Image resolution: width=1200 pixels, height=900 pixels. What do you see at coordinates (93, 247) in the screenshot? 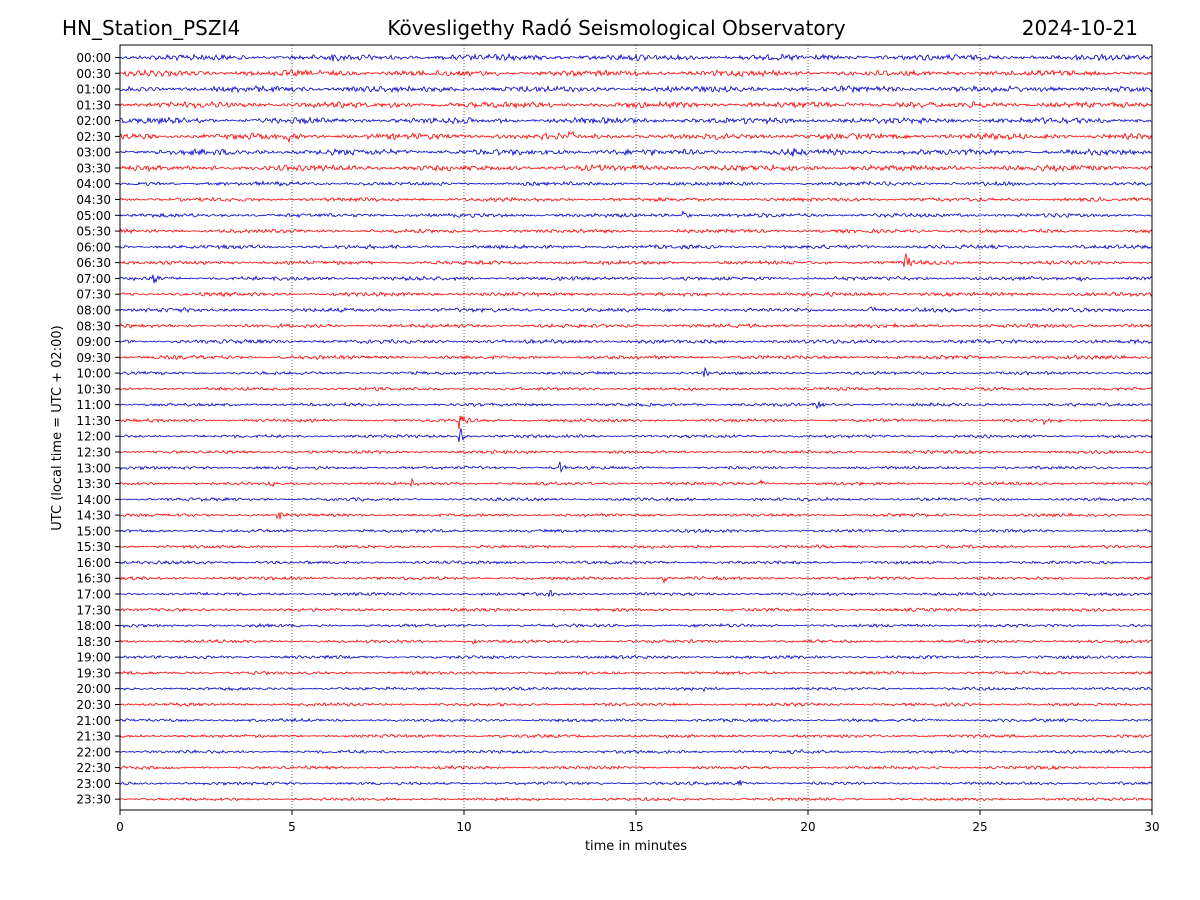
I see `y-tick-label: 06:00` at bounding box center [93, 247].